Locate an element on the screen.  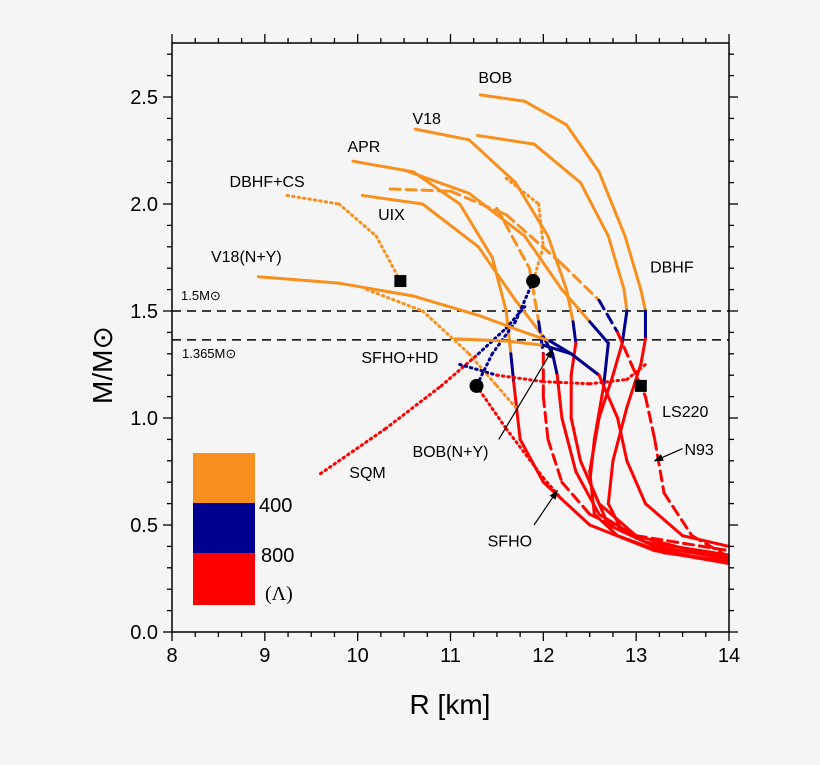
y-tick-label: 1.5 is located at coordinates (144, 312).